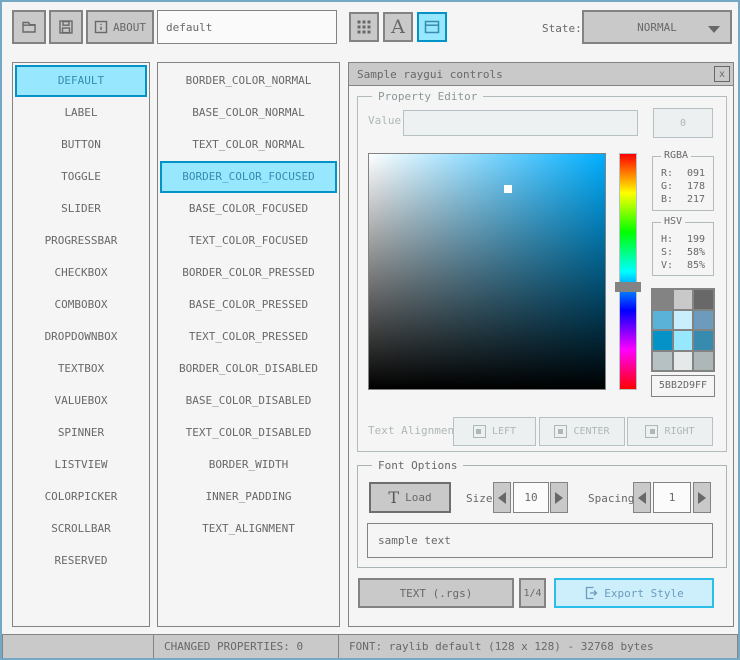 The width and height of the screenshot is (740, 660). I want to click on controls-list-item: SPINNER, so click(81, 432).